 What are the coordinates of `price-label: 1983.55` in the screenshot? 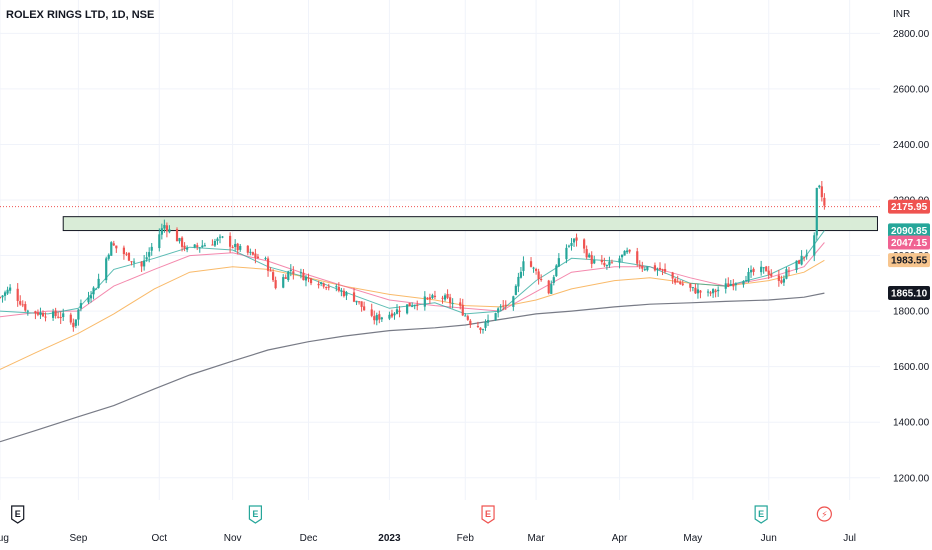 It's located at (909, 260).